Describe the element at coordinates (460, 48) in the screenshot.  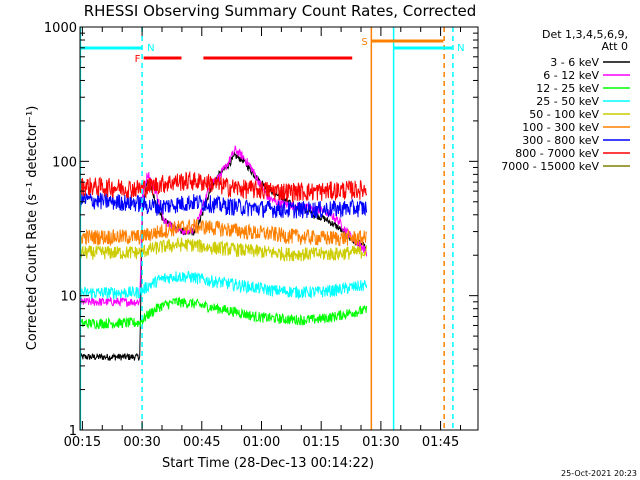
I see `flag-label-1: N` at that location.